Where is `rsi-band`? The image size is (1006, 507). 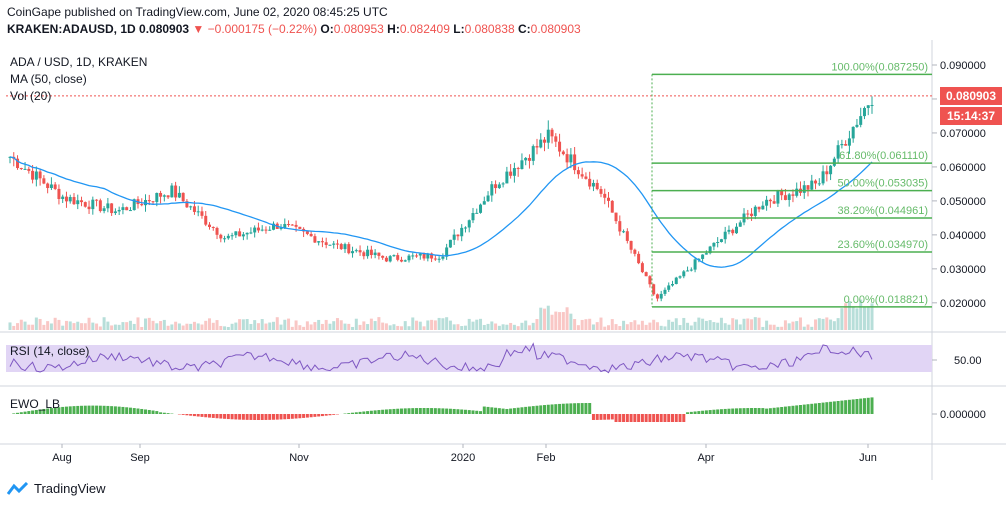 rsi-band is located at coordinates (469, 358).